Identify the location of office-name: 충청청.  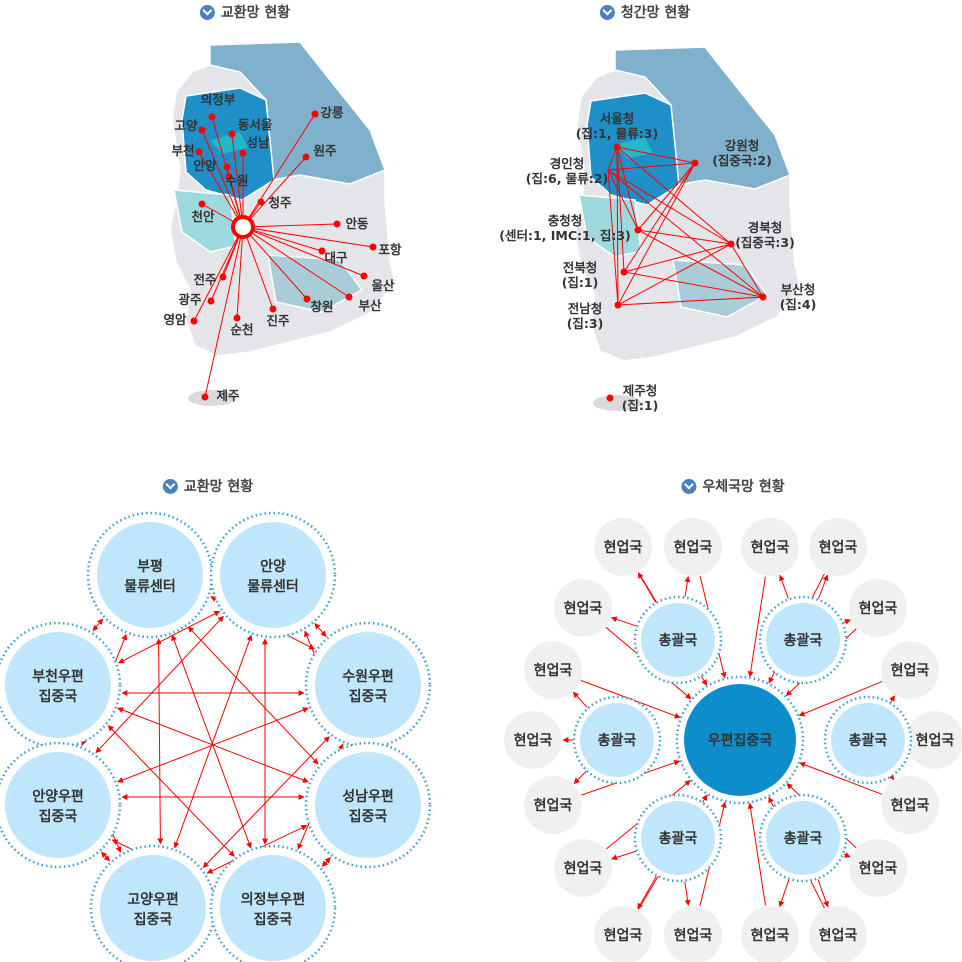
(565, 220).